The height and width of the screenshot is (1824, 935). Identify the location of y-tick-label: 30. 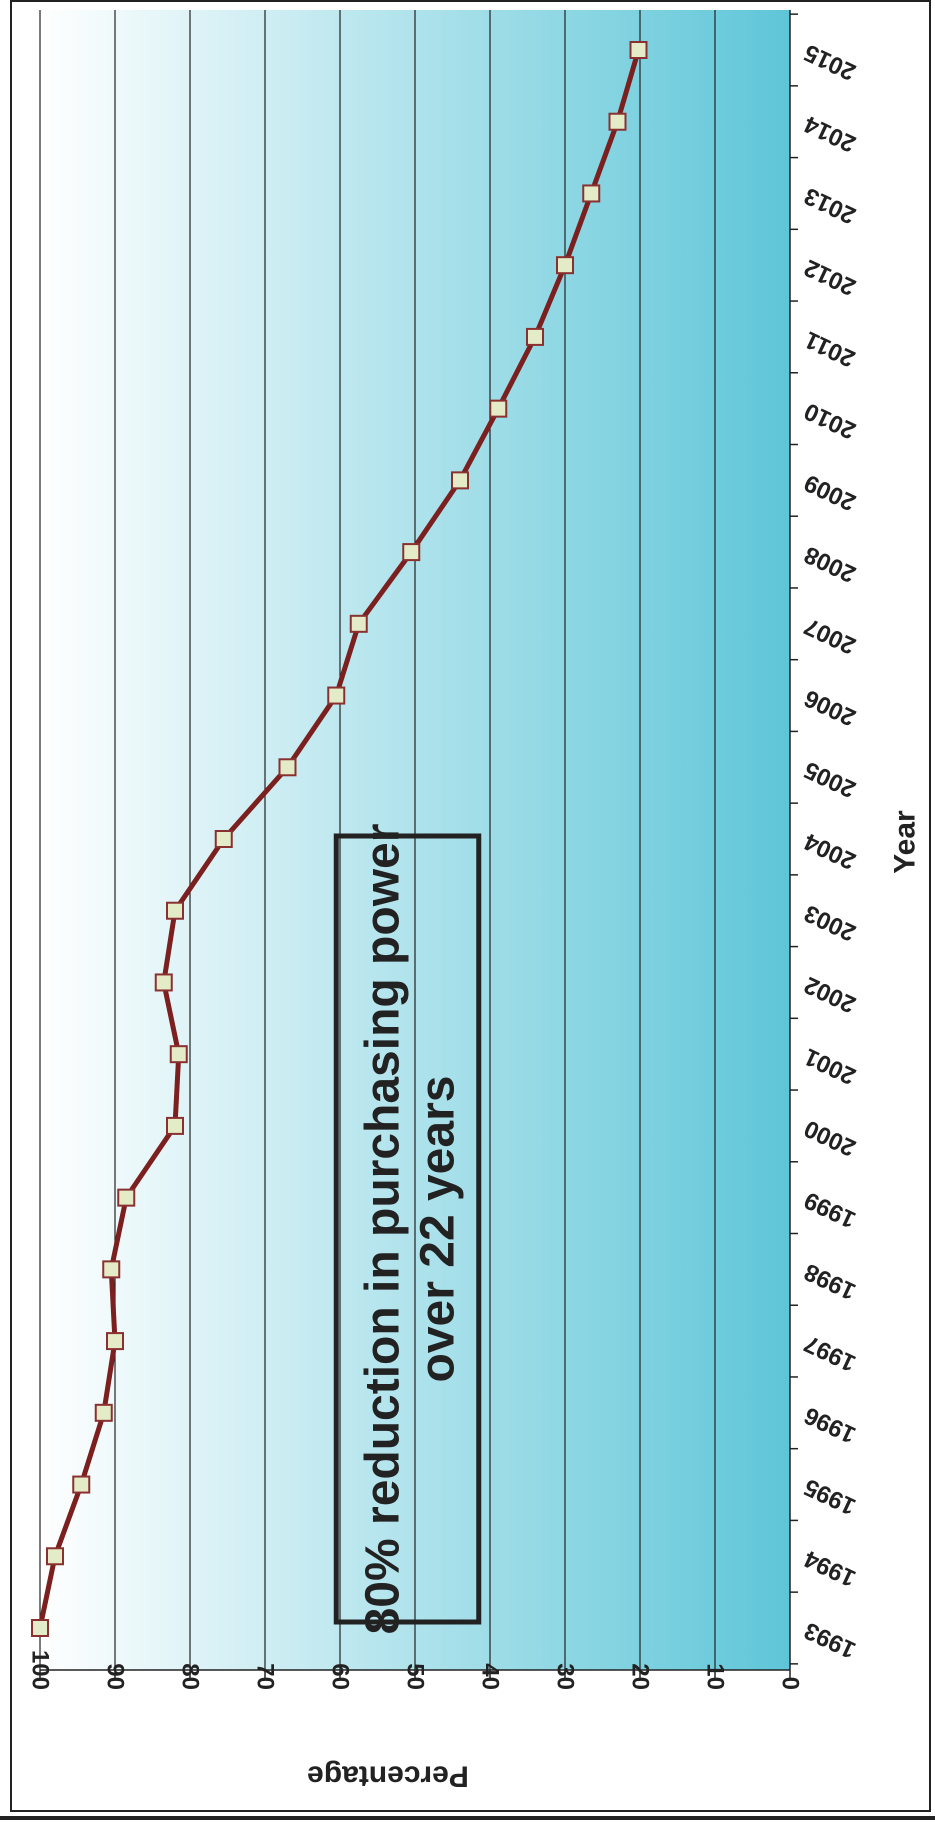
(565, 1676).